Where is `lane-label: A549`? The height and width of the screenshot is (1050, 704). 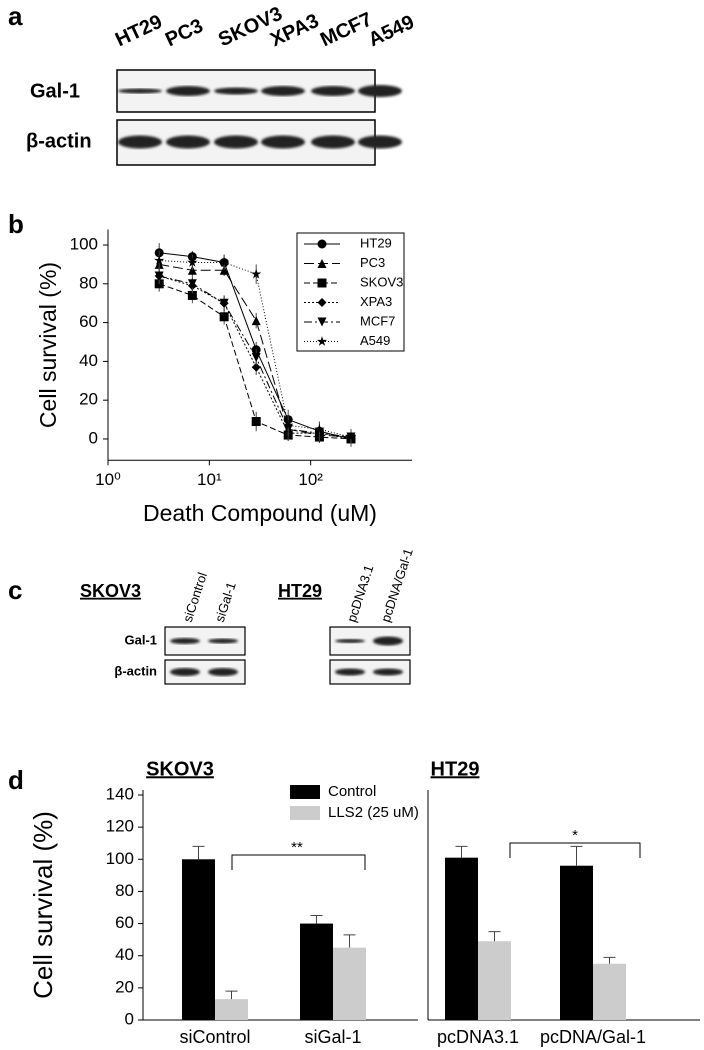
lane-label: A549 is located at coordinates (391, 31).